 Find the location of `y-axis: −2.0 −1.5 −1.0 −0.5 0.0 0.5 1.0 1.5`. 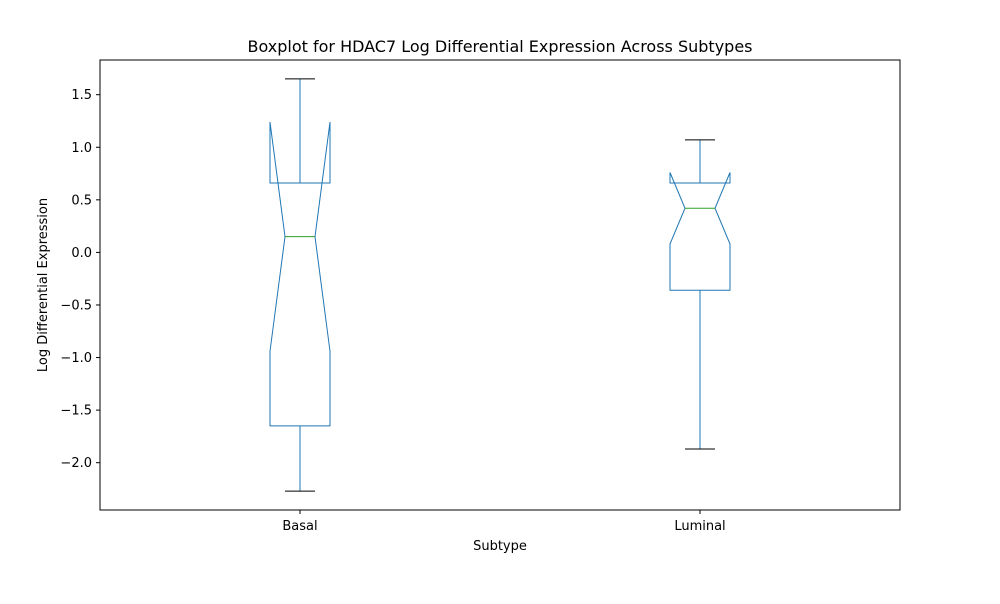

y-axis: −2.0 −1.5 −1.0 −0.5 0.0 0.5 1.0 1.5 is located at coordinates (80, 279).